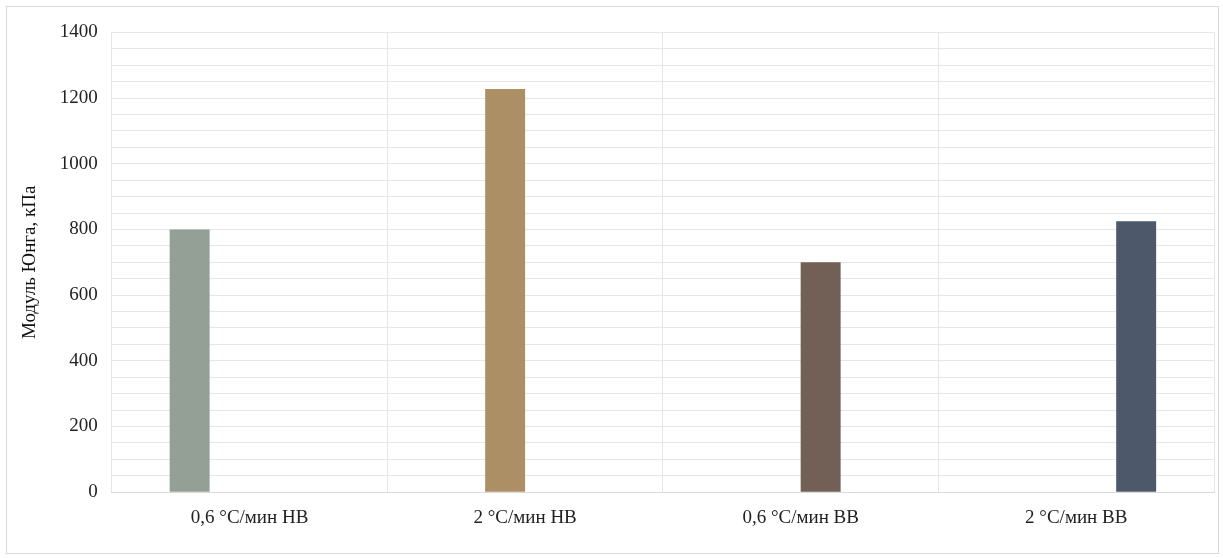  What do you see at coordinates (29, 262) in the screenshot?
I see `y-axis-title: Модуль Юнга, кПа` at bounding box center [29, 262].